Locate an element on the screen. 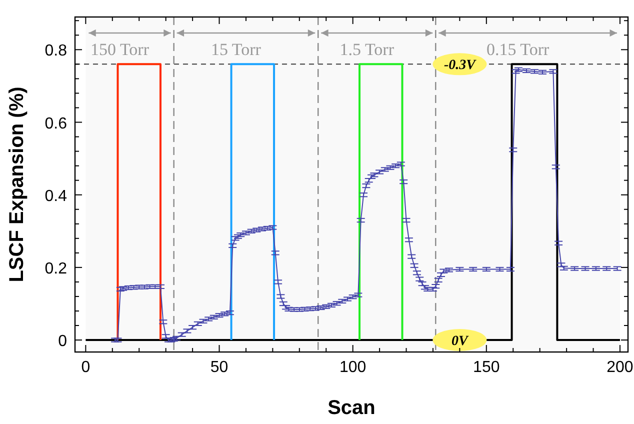 The height and width of the screenshot is (424, 634). band-label: 0.15 Torr is located at coordinates (518, 49).